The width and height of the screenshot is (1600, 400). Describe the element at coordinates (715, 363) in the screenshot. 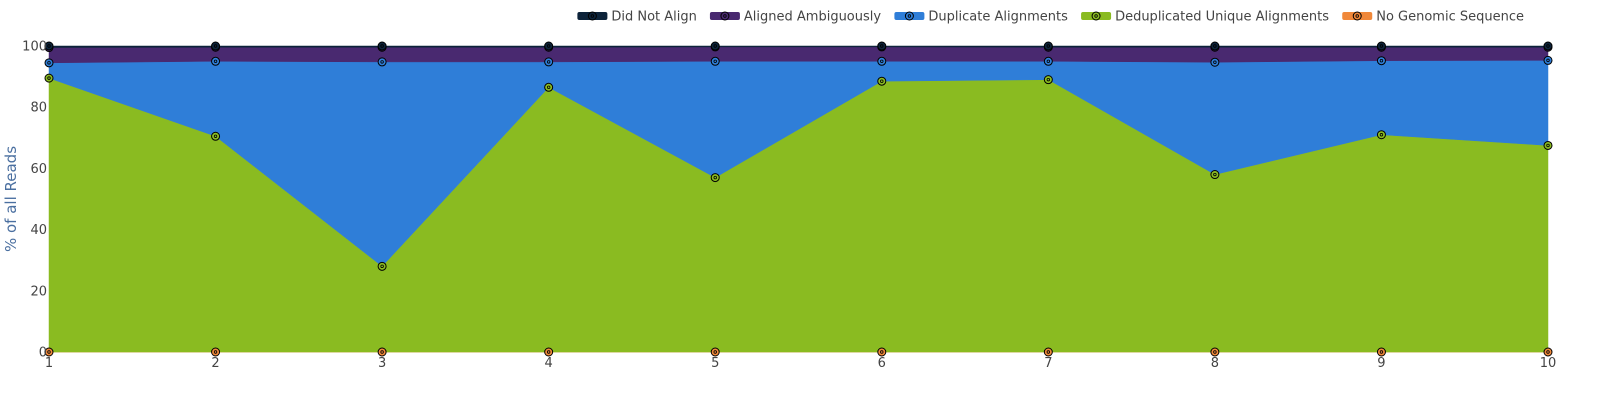

I see `x-tick-label-5: 5` at that location.